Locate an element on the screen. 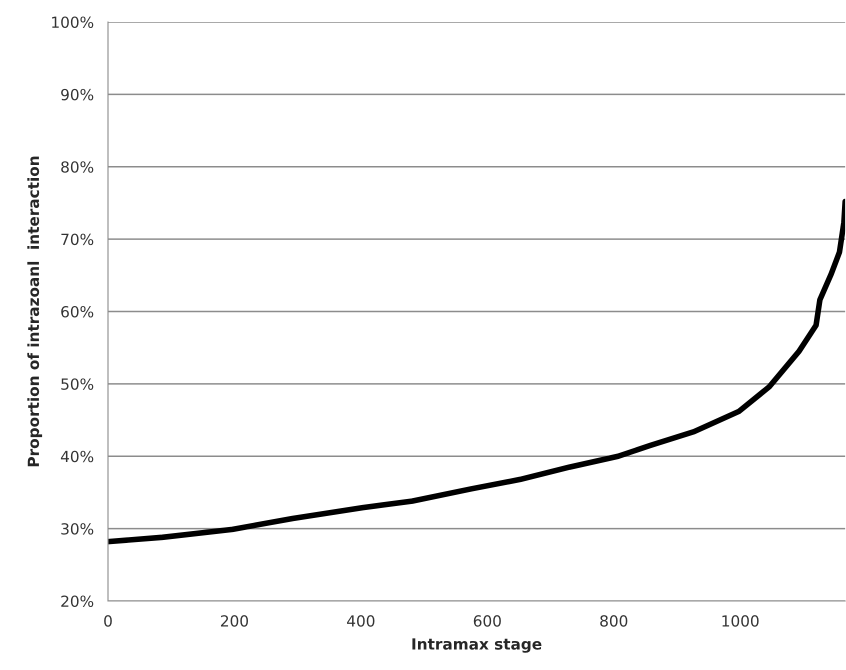  x-tick-label: 600 is located at coordinates (487, 621).